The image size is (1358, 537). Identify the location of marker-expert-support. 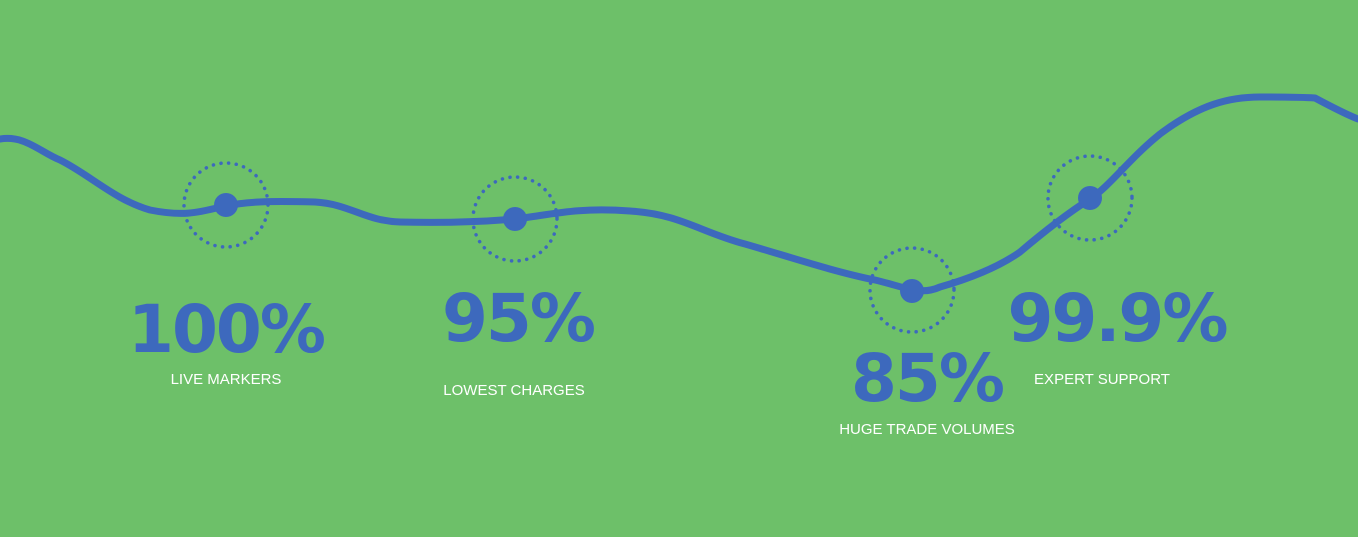
(1090, 198).